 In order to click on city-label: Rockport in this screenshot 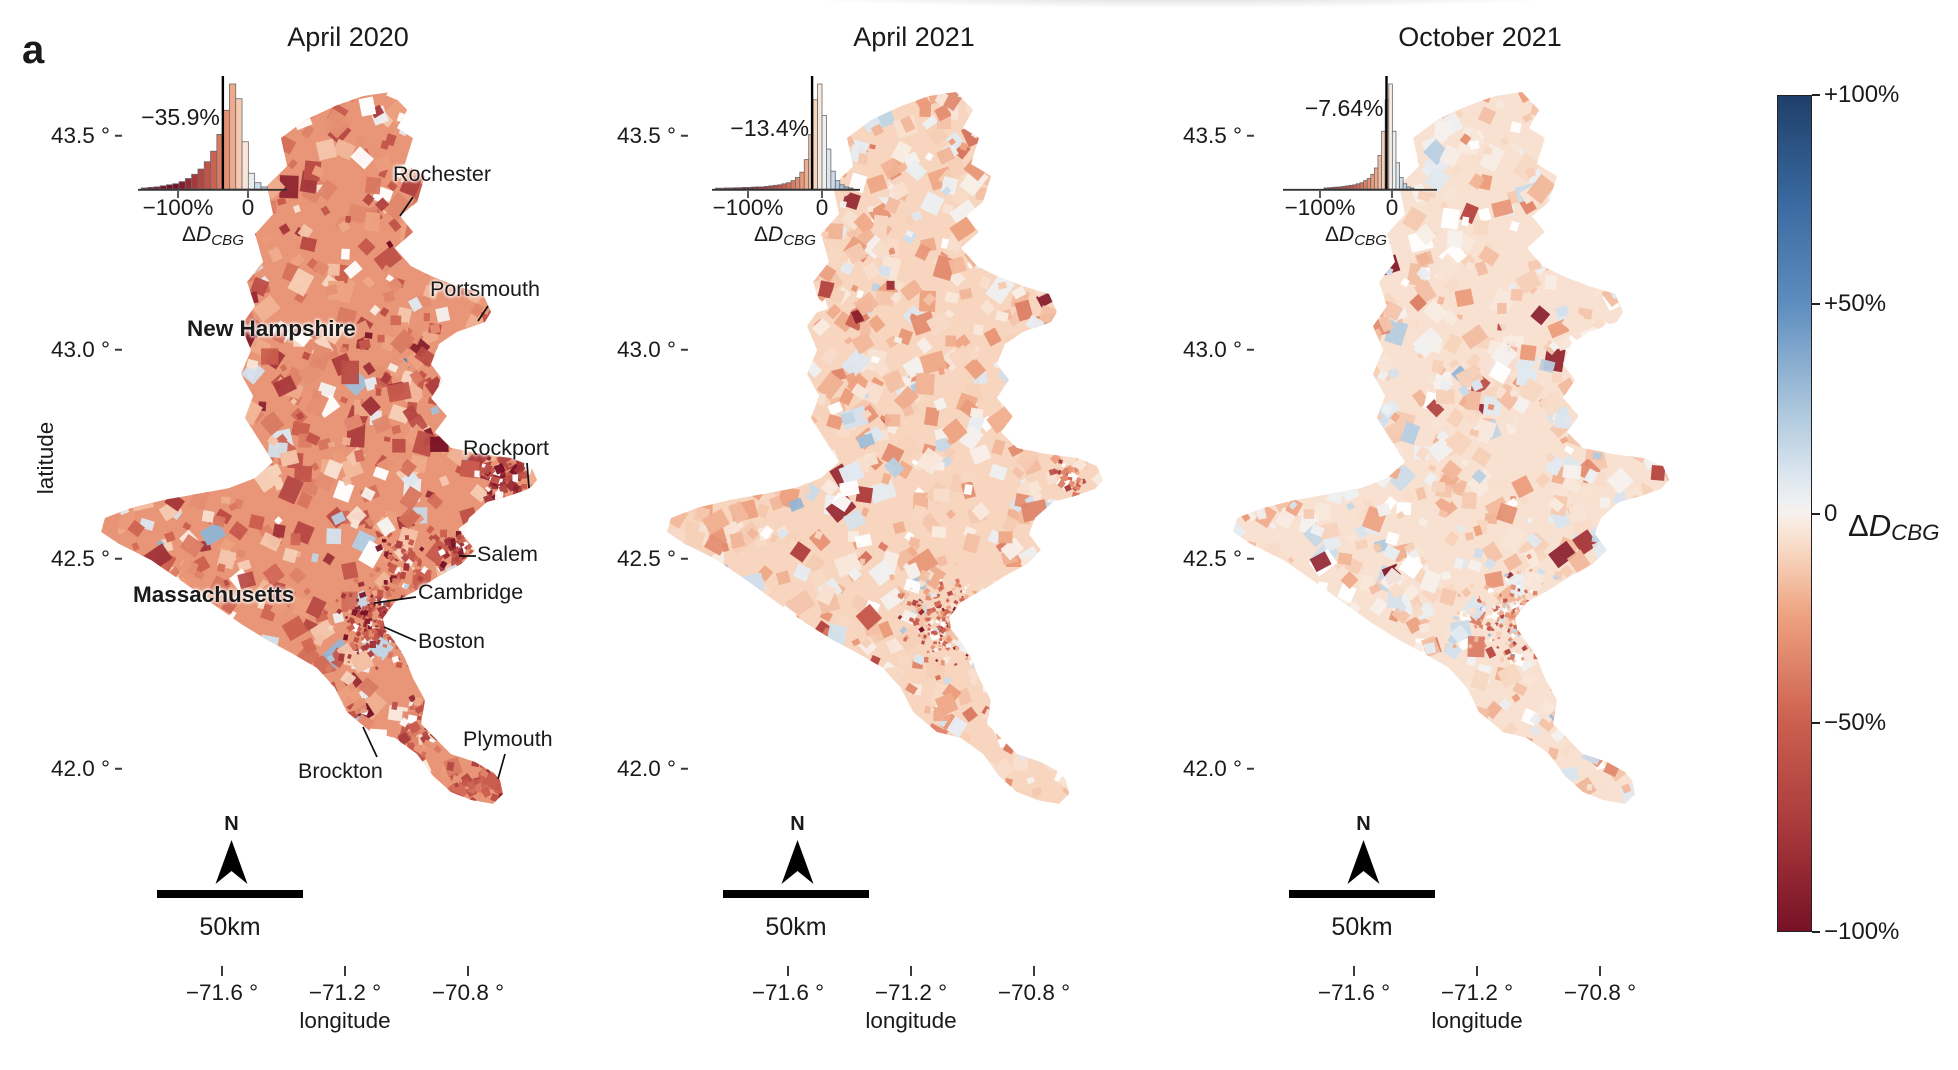, I will do `click(506, 448)`.